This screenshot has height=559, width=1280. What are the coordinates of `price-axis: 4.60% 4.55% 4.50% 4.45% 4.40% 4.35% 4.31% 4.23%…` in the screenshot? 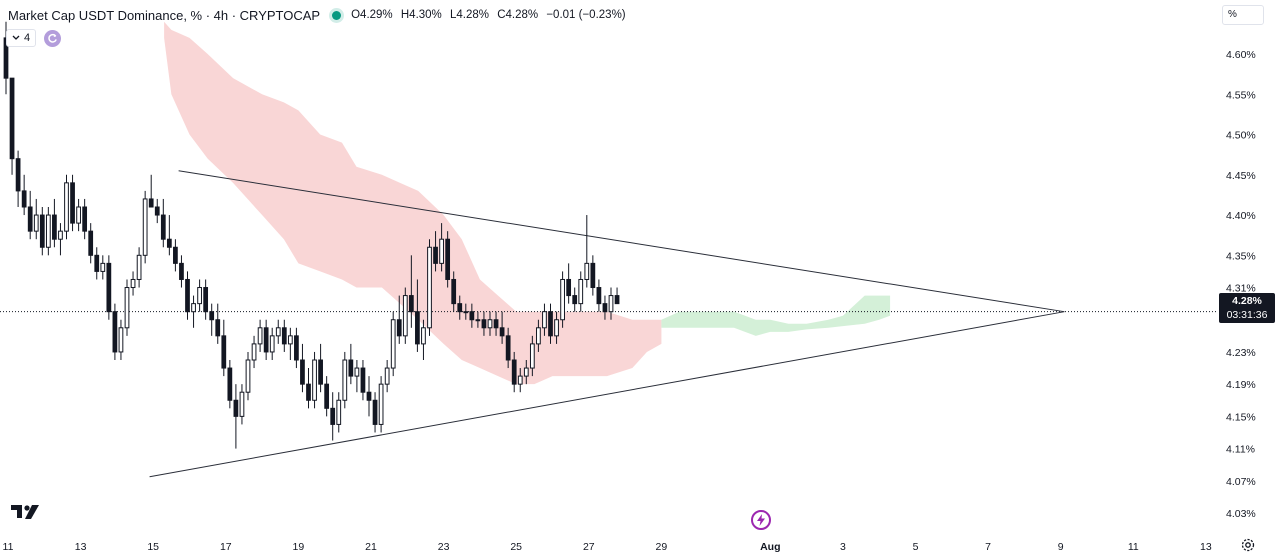 It's located at (1241, 284).